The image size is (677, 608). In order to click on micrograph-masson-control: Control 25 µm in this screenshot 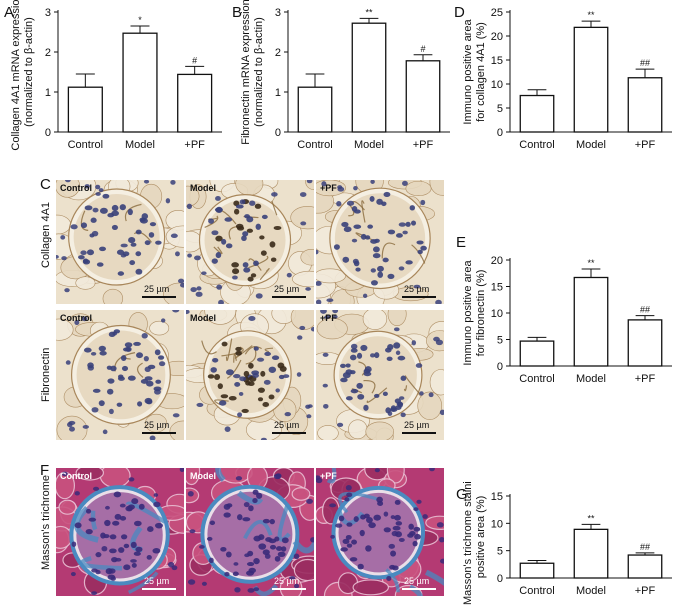, I will do `click(120, 532)`.